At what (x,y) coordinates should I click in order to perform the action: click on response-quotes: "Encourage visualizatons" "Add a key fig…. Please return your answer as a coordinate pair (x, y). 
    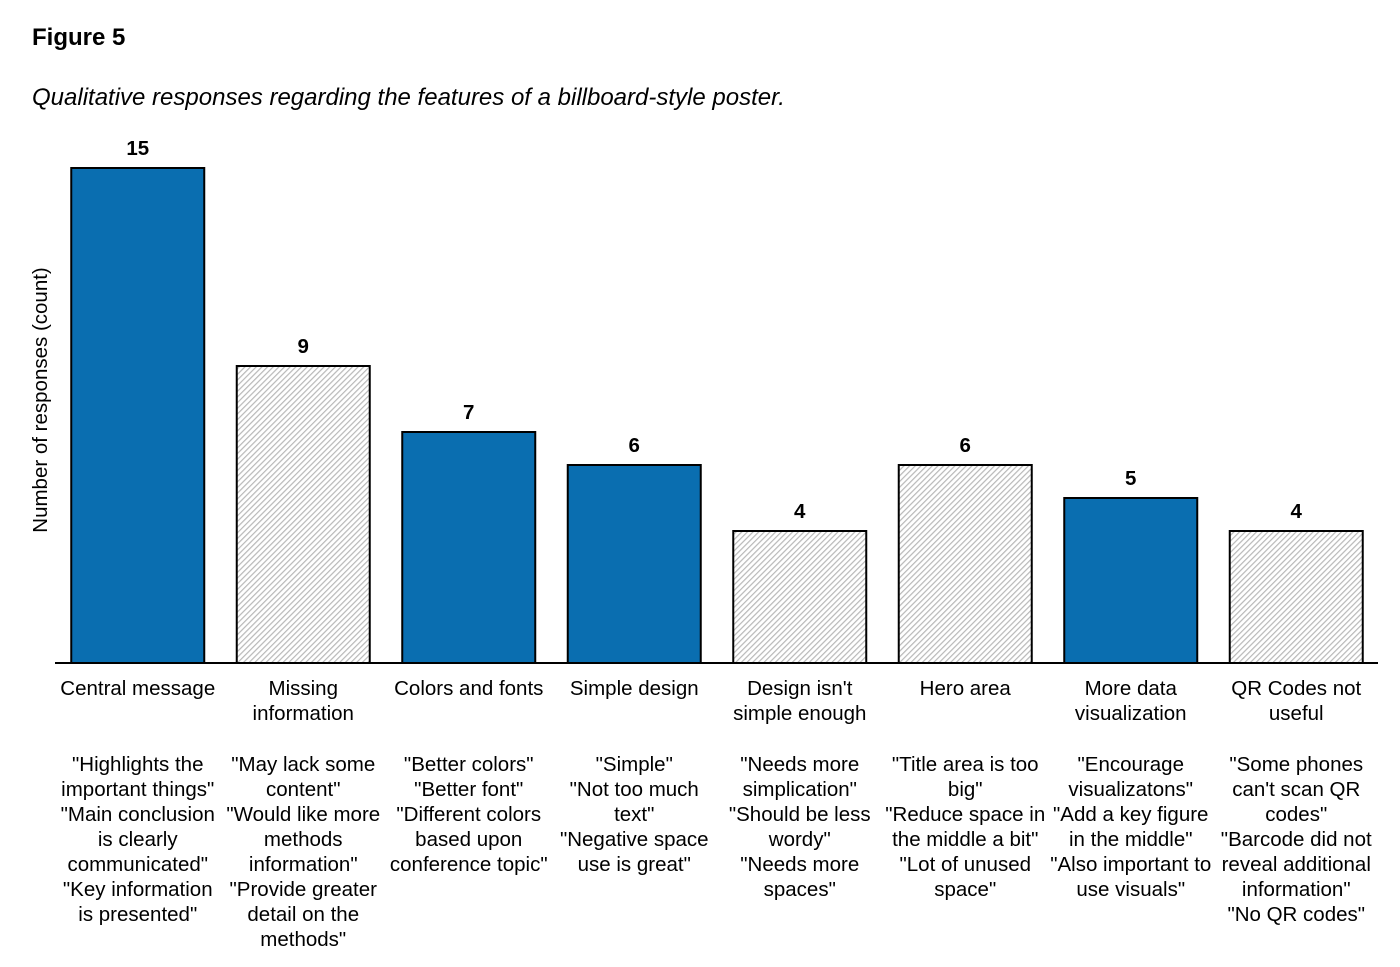
    Looking at the image, I should click on (1131, 827).